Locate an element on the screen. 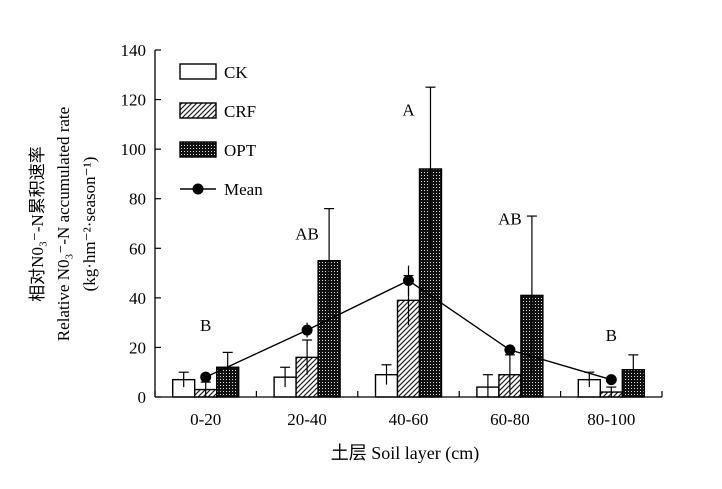 The width and height of the screenshot is (722, 489). y-tick-label: 100 is located at coordinates (134, 149).